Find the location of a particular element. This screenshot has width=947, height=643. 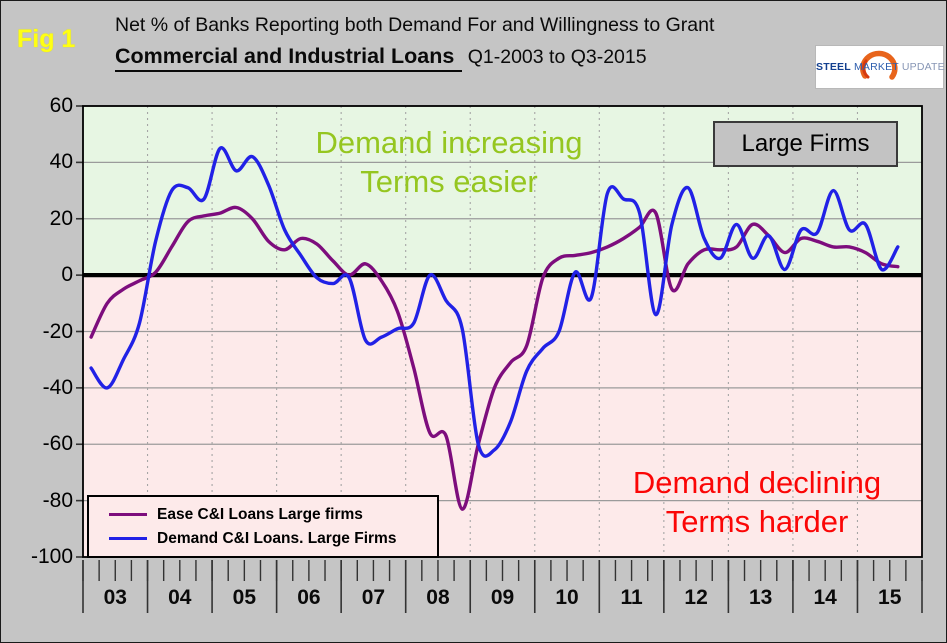

x-axis-year-label: 15 is located at coordinates (890, 597).